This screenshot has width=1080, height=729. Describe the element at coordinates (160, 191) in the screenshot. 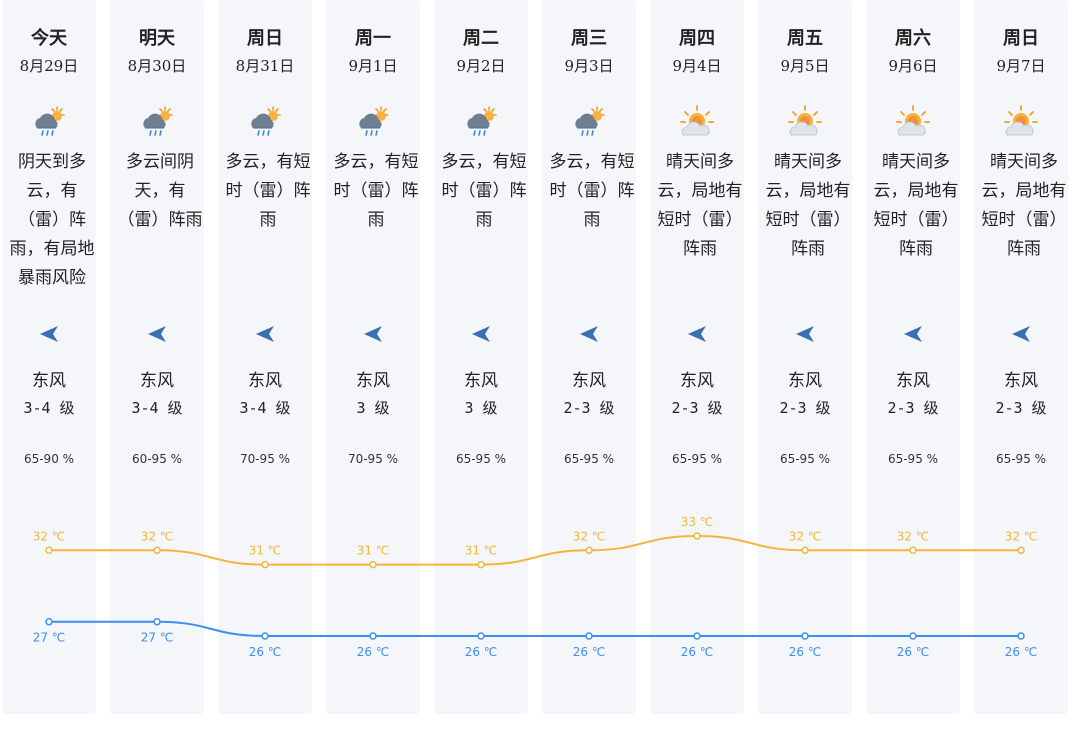

I see `weather-description: 多云间阴天，有（雷）阵雨` at that location.